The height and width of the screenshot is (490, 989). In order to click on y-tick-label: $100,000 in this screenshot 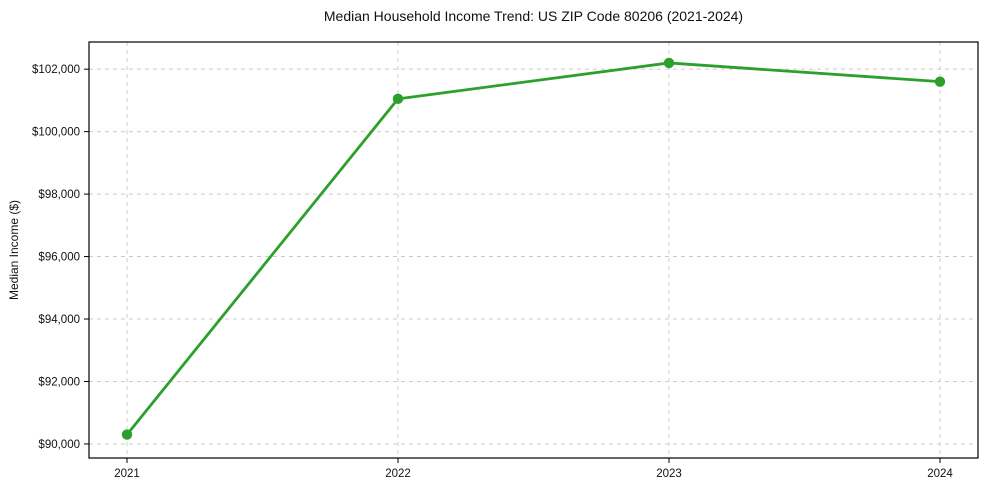, I will do `click(56, 133)`.